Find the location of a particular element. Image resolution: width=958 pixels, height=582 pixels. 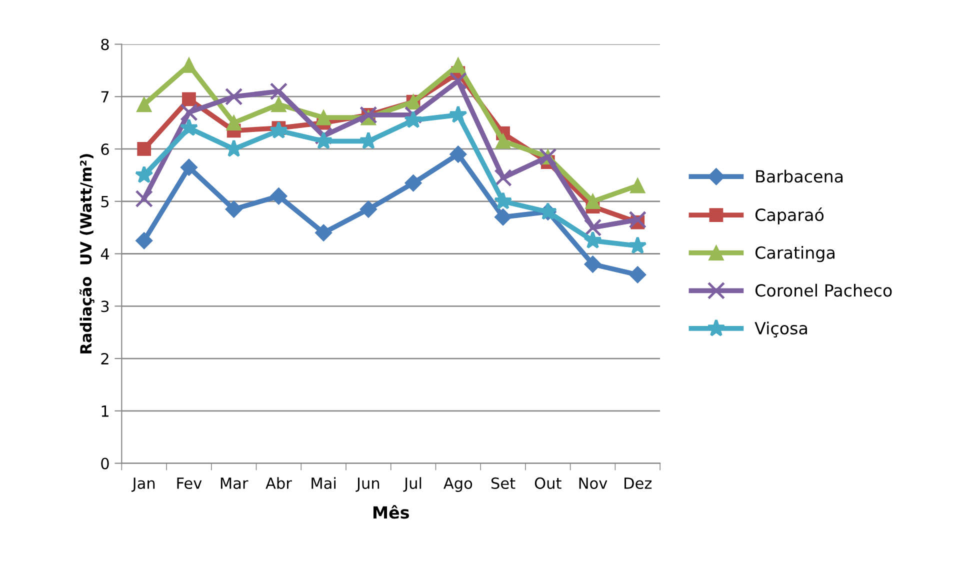

x-tick-label: Ago is located at coordinates (458, 485).